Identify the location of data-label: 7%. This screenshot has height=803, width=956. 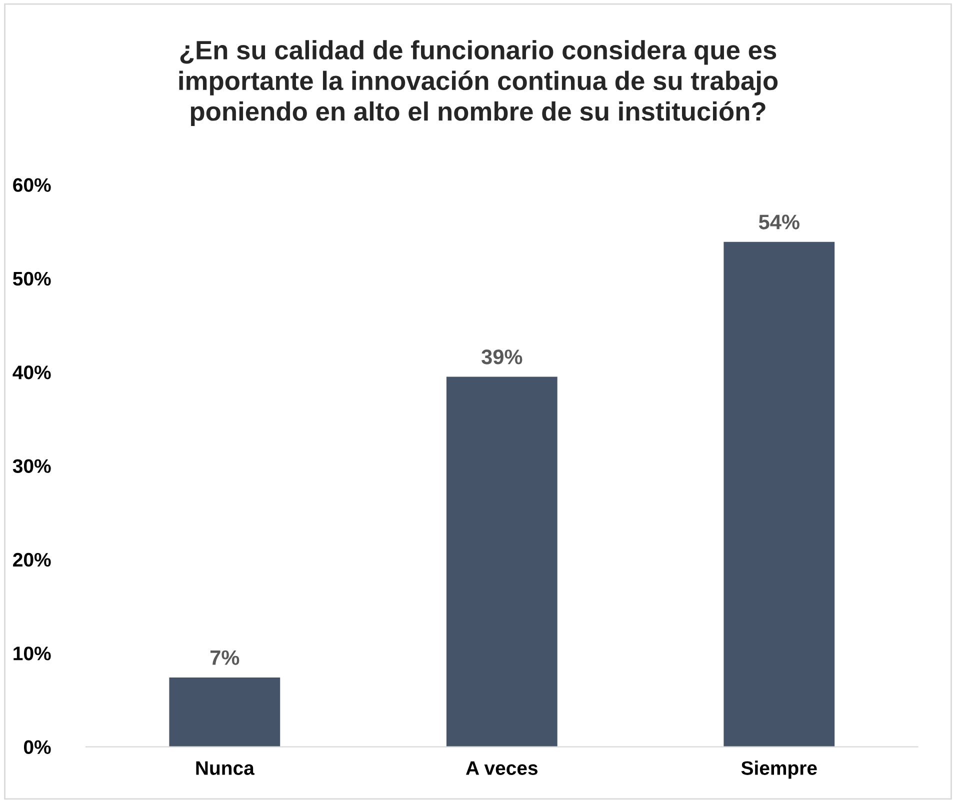
(225, 657).